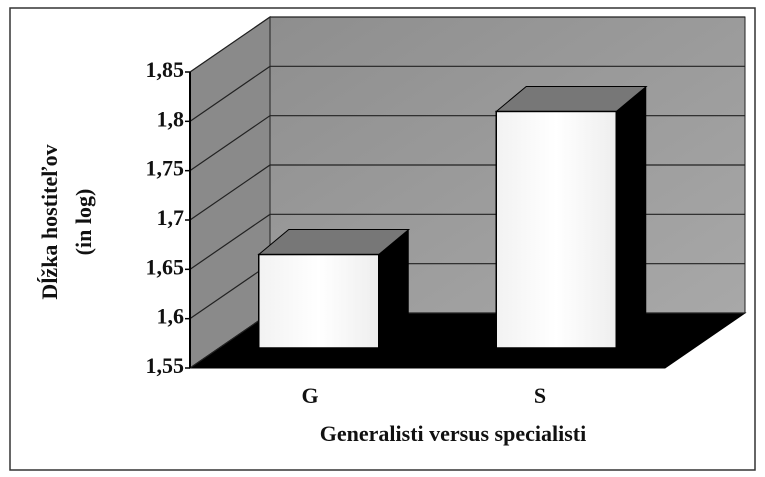 This screenshot has height=477, width=765. What do you see at coordinates (309, 395) in the screenshot?
I see `x-tick-label: G` at bounding box center [309, 395].